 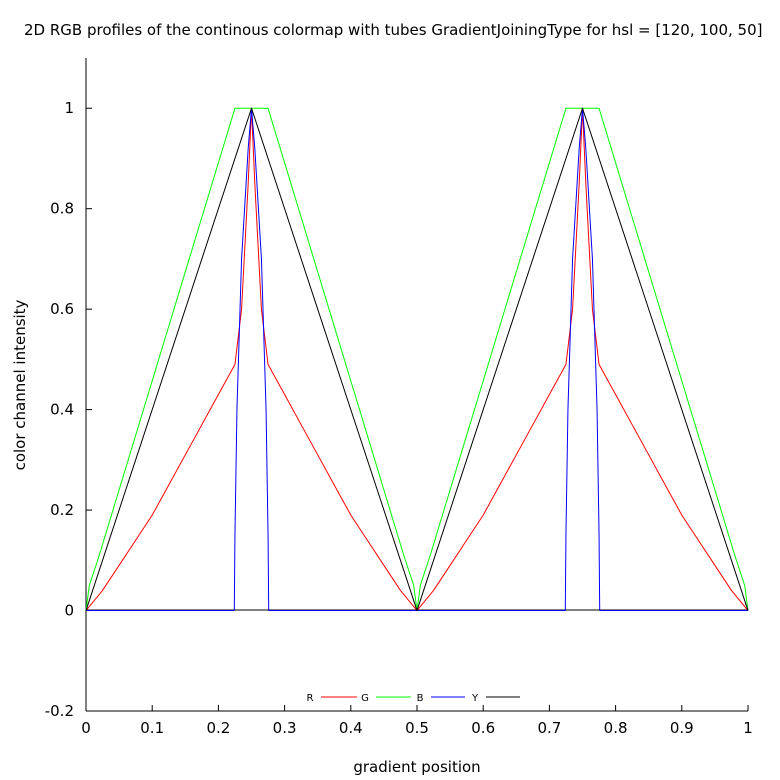 I want to click on x-tick-label: 0.1, so click(x=152, y=728).